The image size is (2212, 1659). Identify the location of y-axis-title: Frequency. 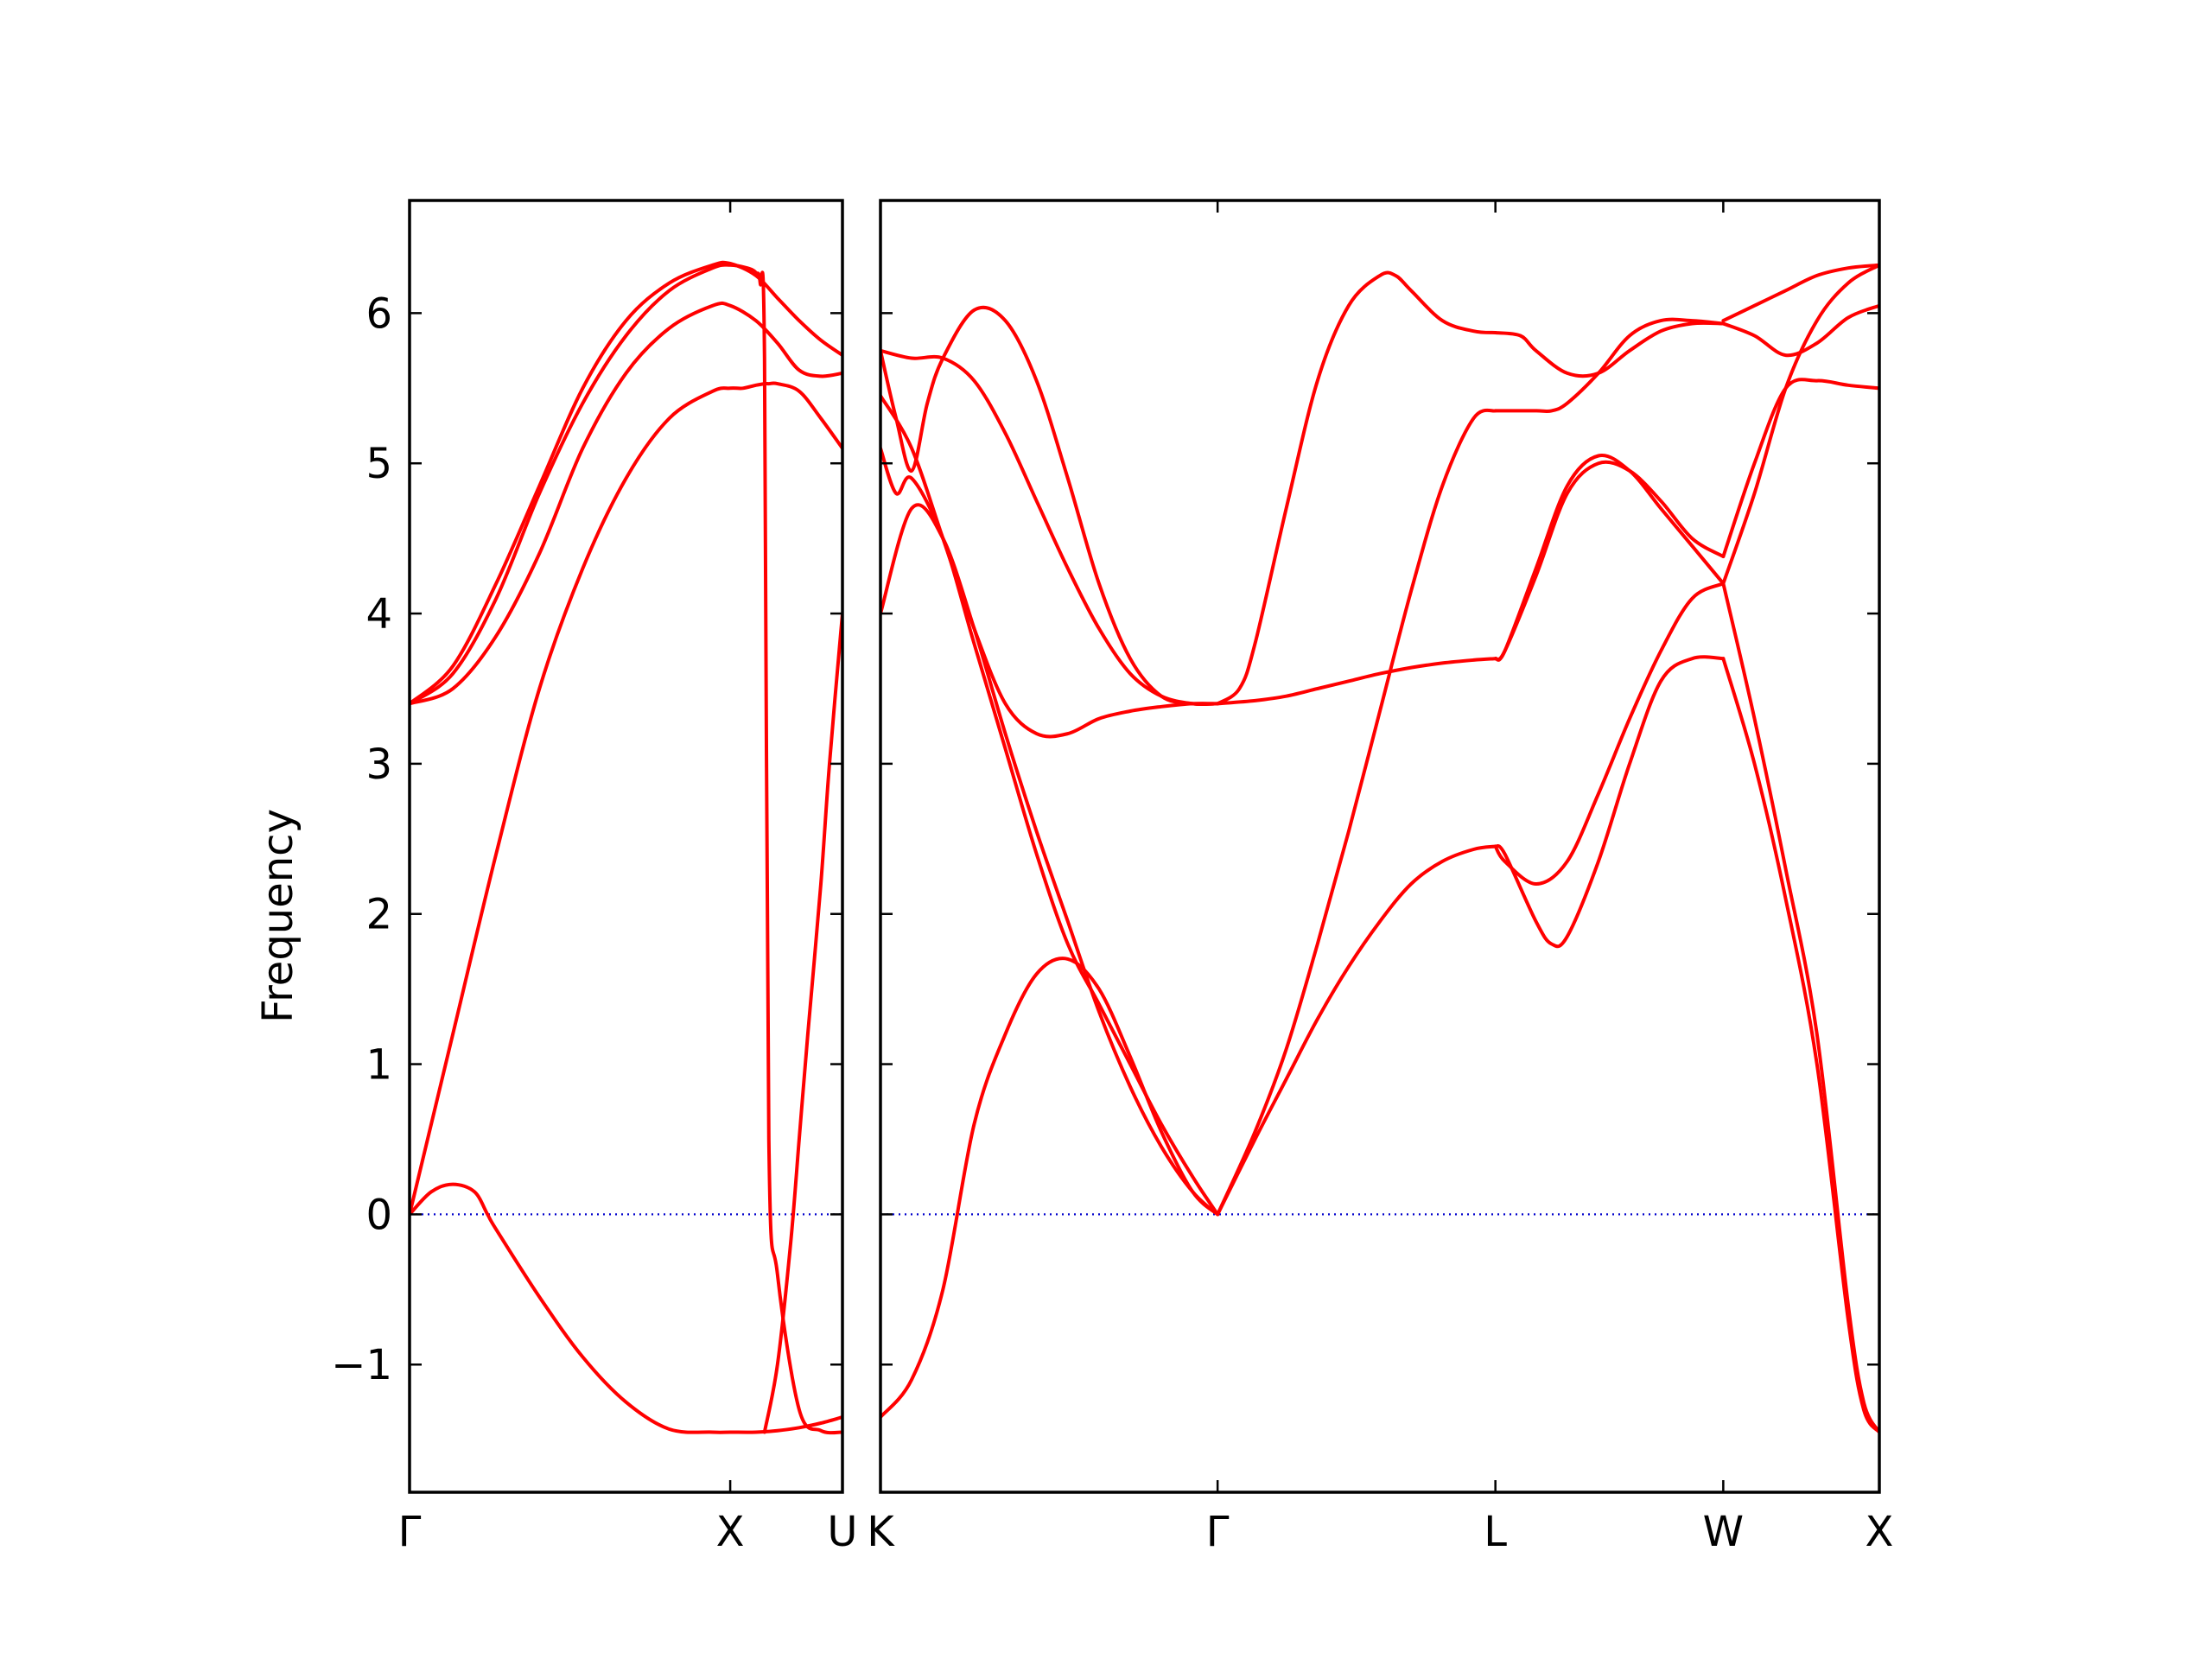
(278, 916).